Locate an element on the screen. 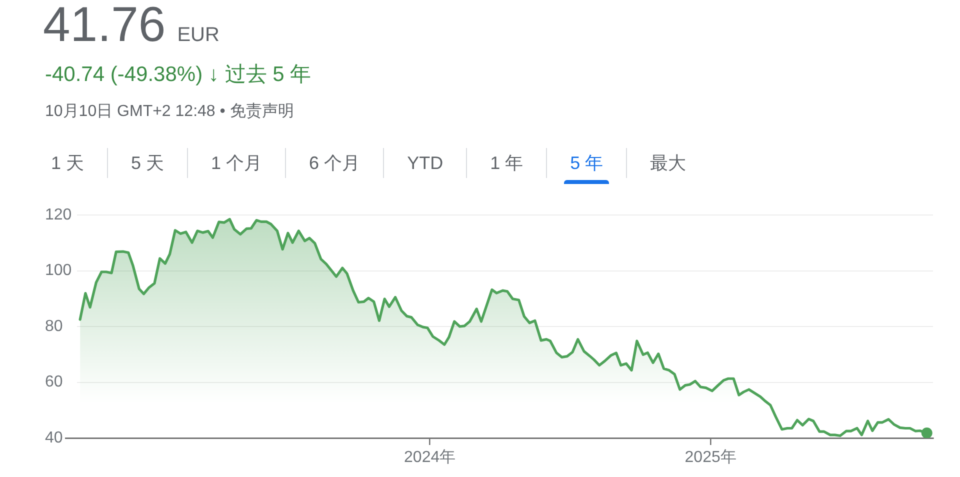 This screenshot has height=477, width=960. x-tick-label: 2025年 is located at coordinates (710, 457).